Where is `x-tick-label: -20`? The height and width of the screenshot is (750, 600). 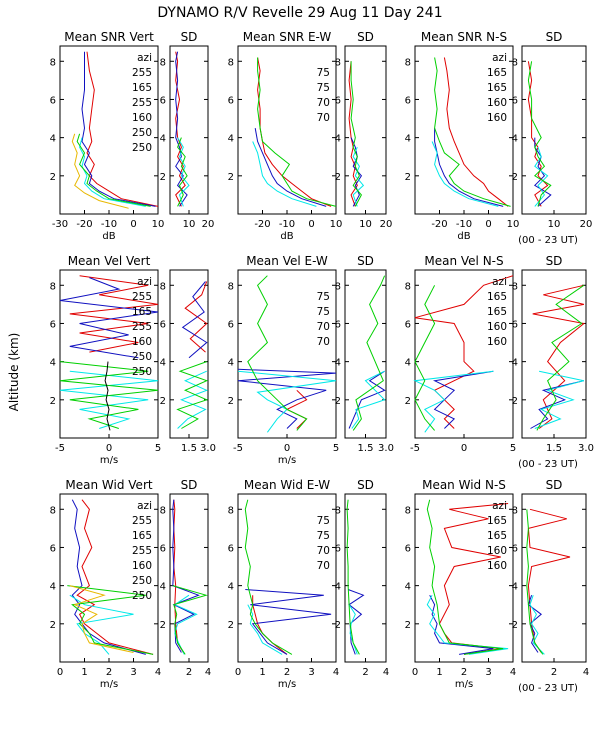
x-tick-label: -20 is located at coordinates (439, 224).